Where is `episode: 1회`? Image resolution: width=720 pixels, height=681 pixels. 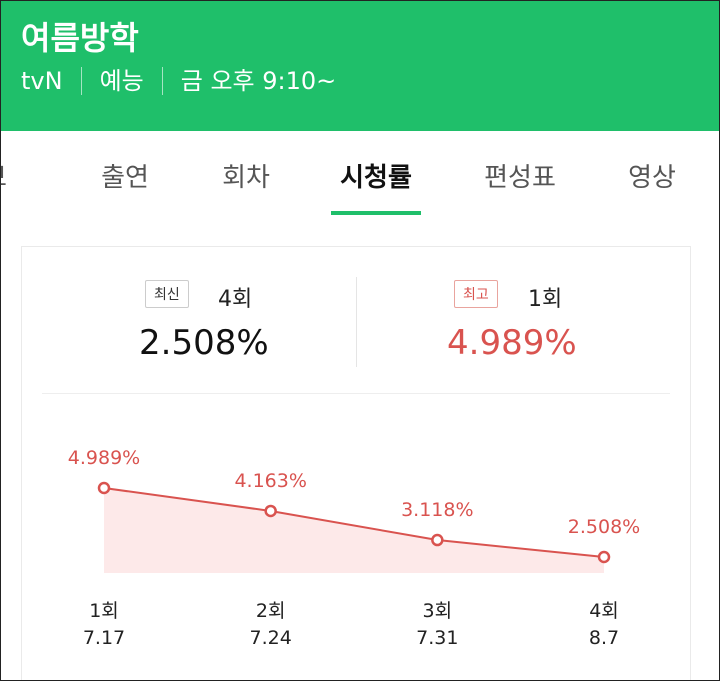
episode: 1회 is located at coordinates (545, 299).